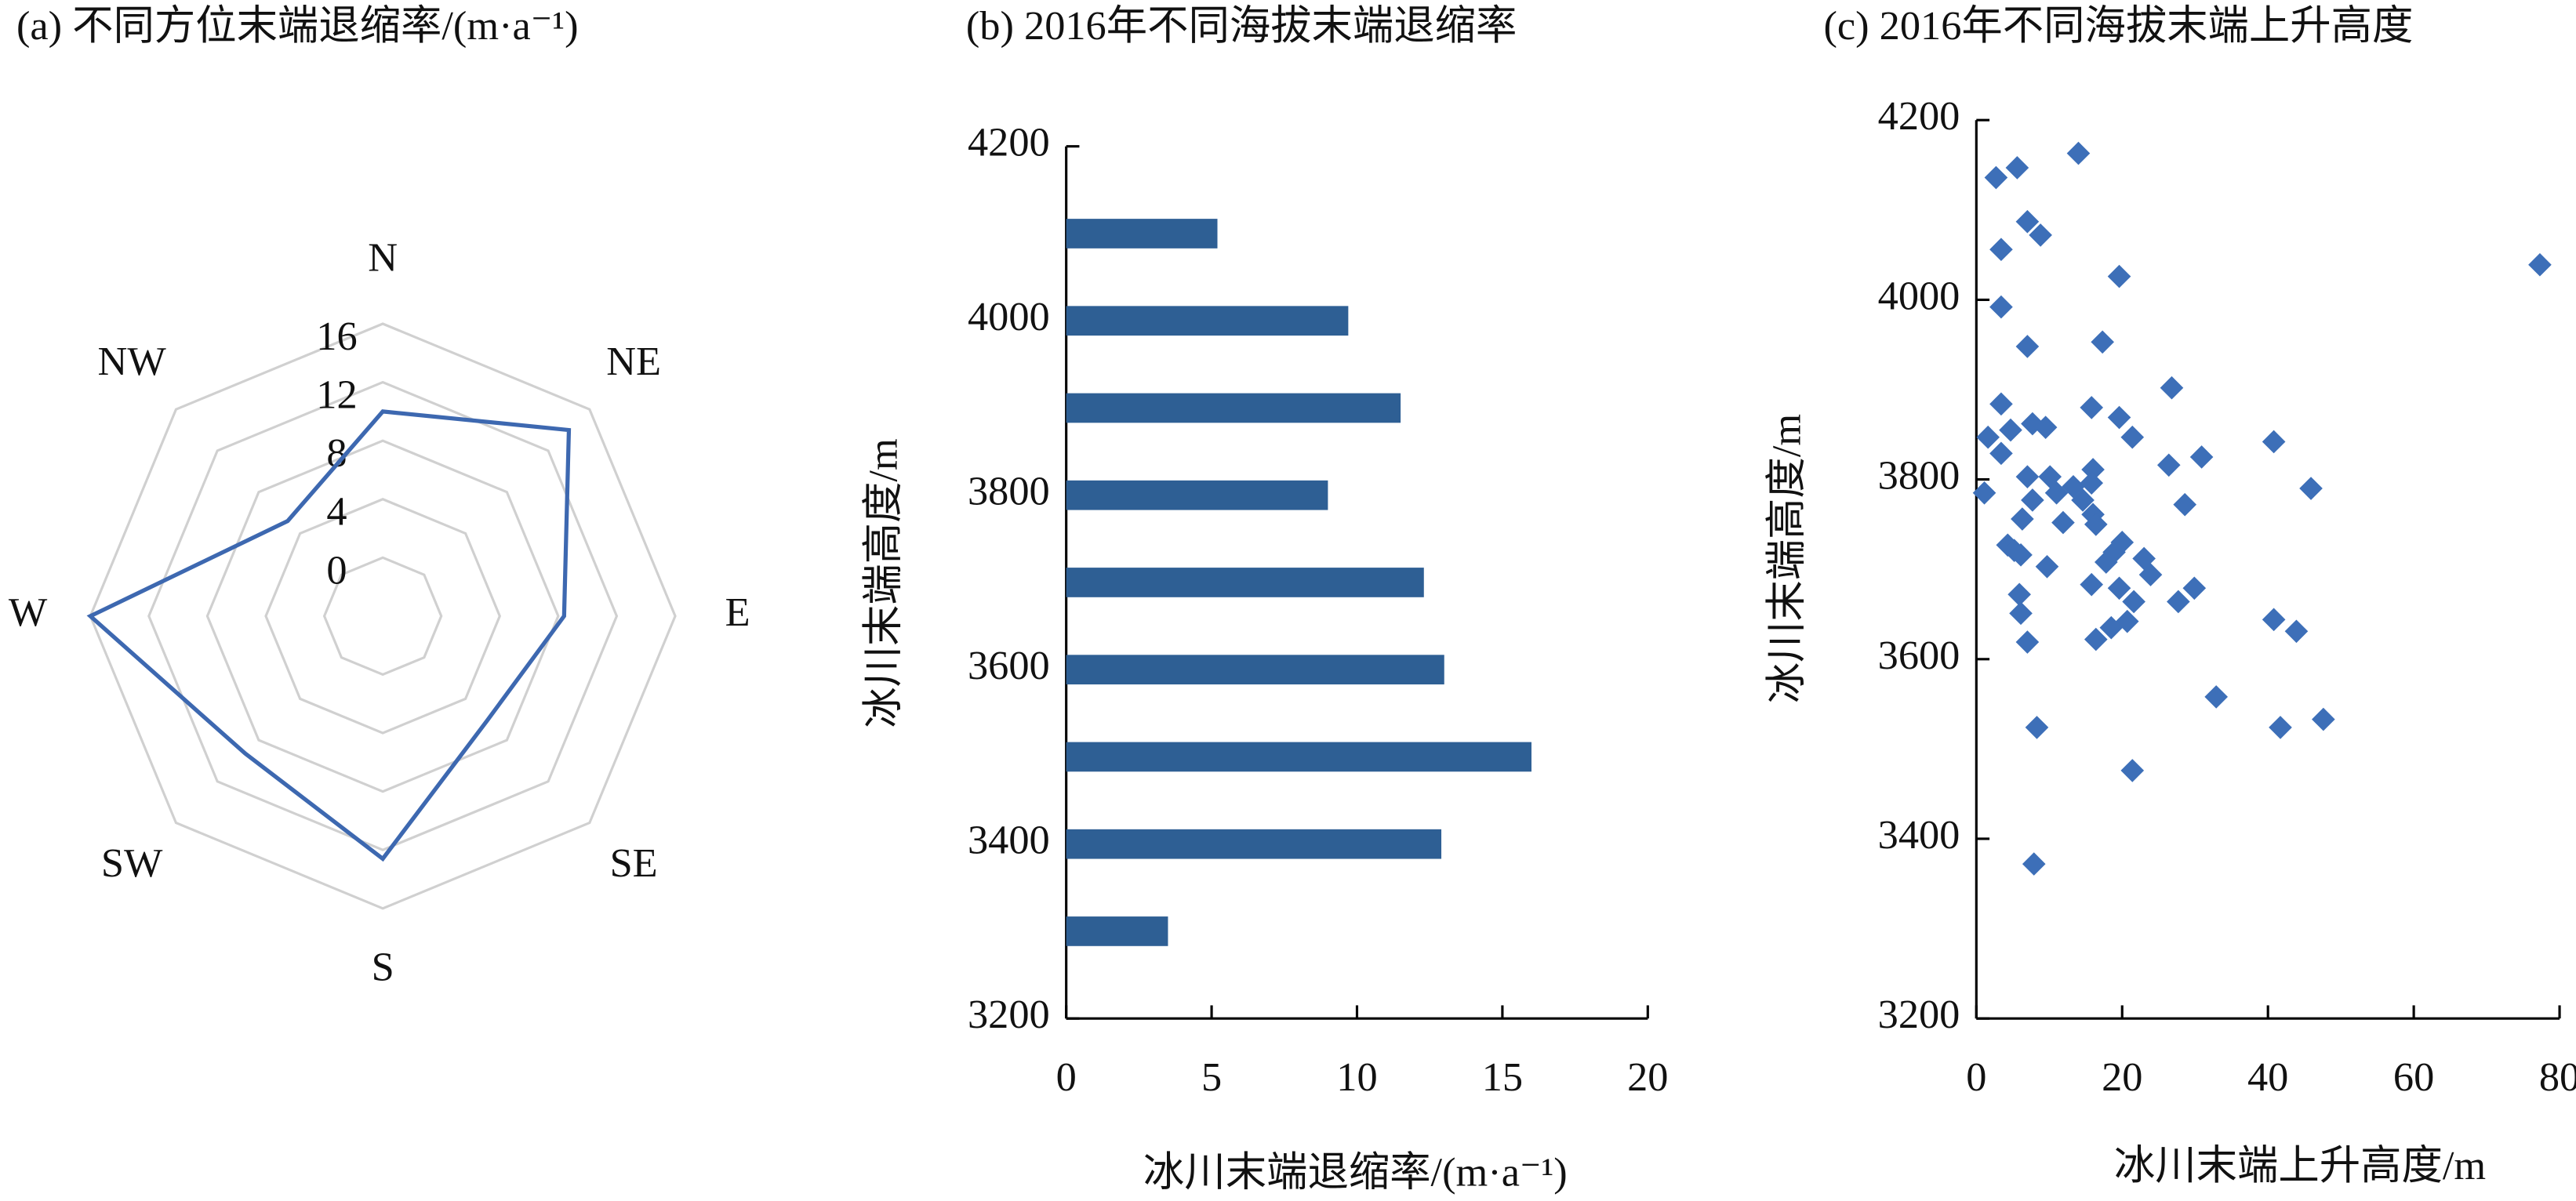  Describe the element at coordinates (383, 966) in the screenshot. I see `category-label: S` at that location.